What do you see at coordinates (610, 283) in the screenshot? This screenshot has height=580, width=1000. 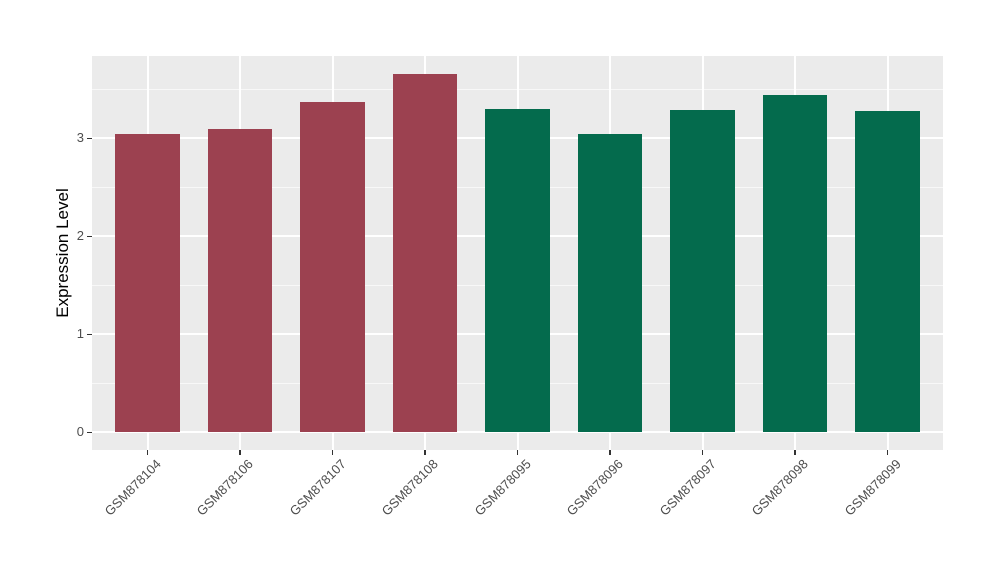 I see `bar-GSM878096` at bounding box center [610, 283].